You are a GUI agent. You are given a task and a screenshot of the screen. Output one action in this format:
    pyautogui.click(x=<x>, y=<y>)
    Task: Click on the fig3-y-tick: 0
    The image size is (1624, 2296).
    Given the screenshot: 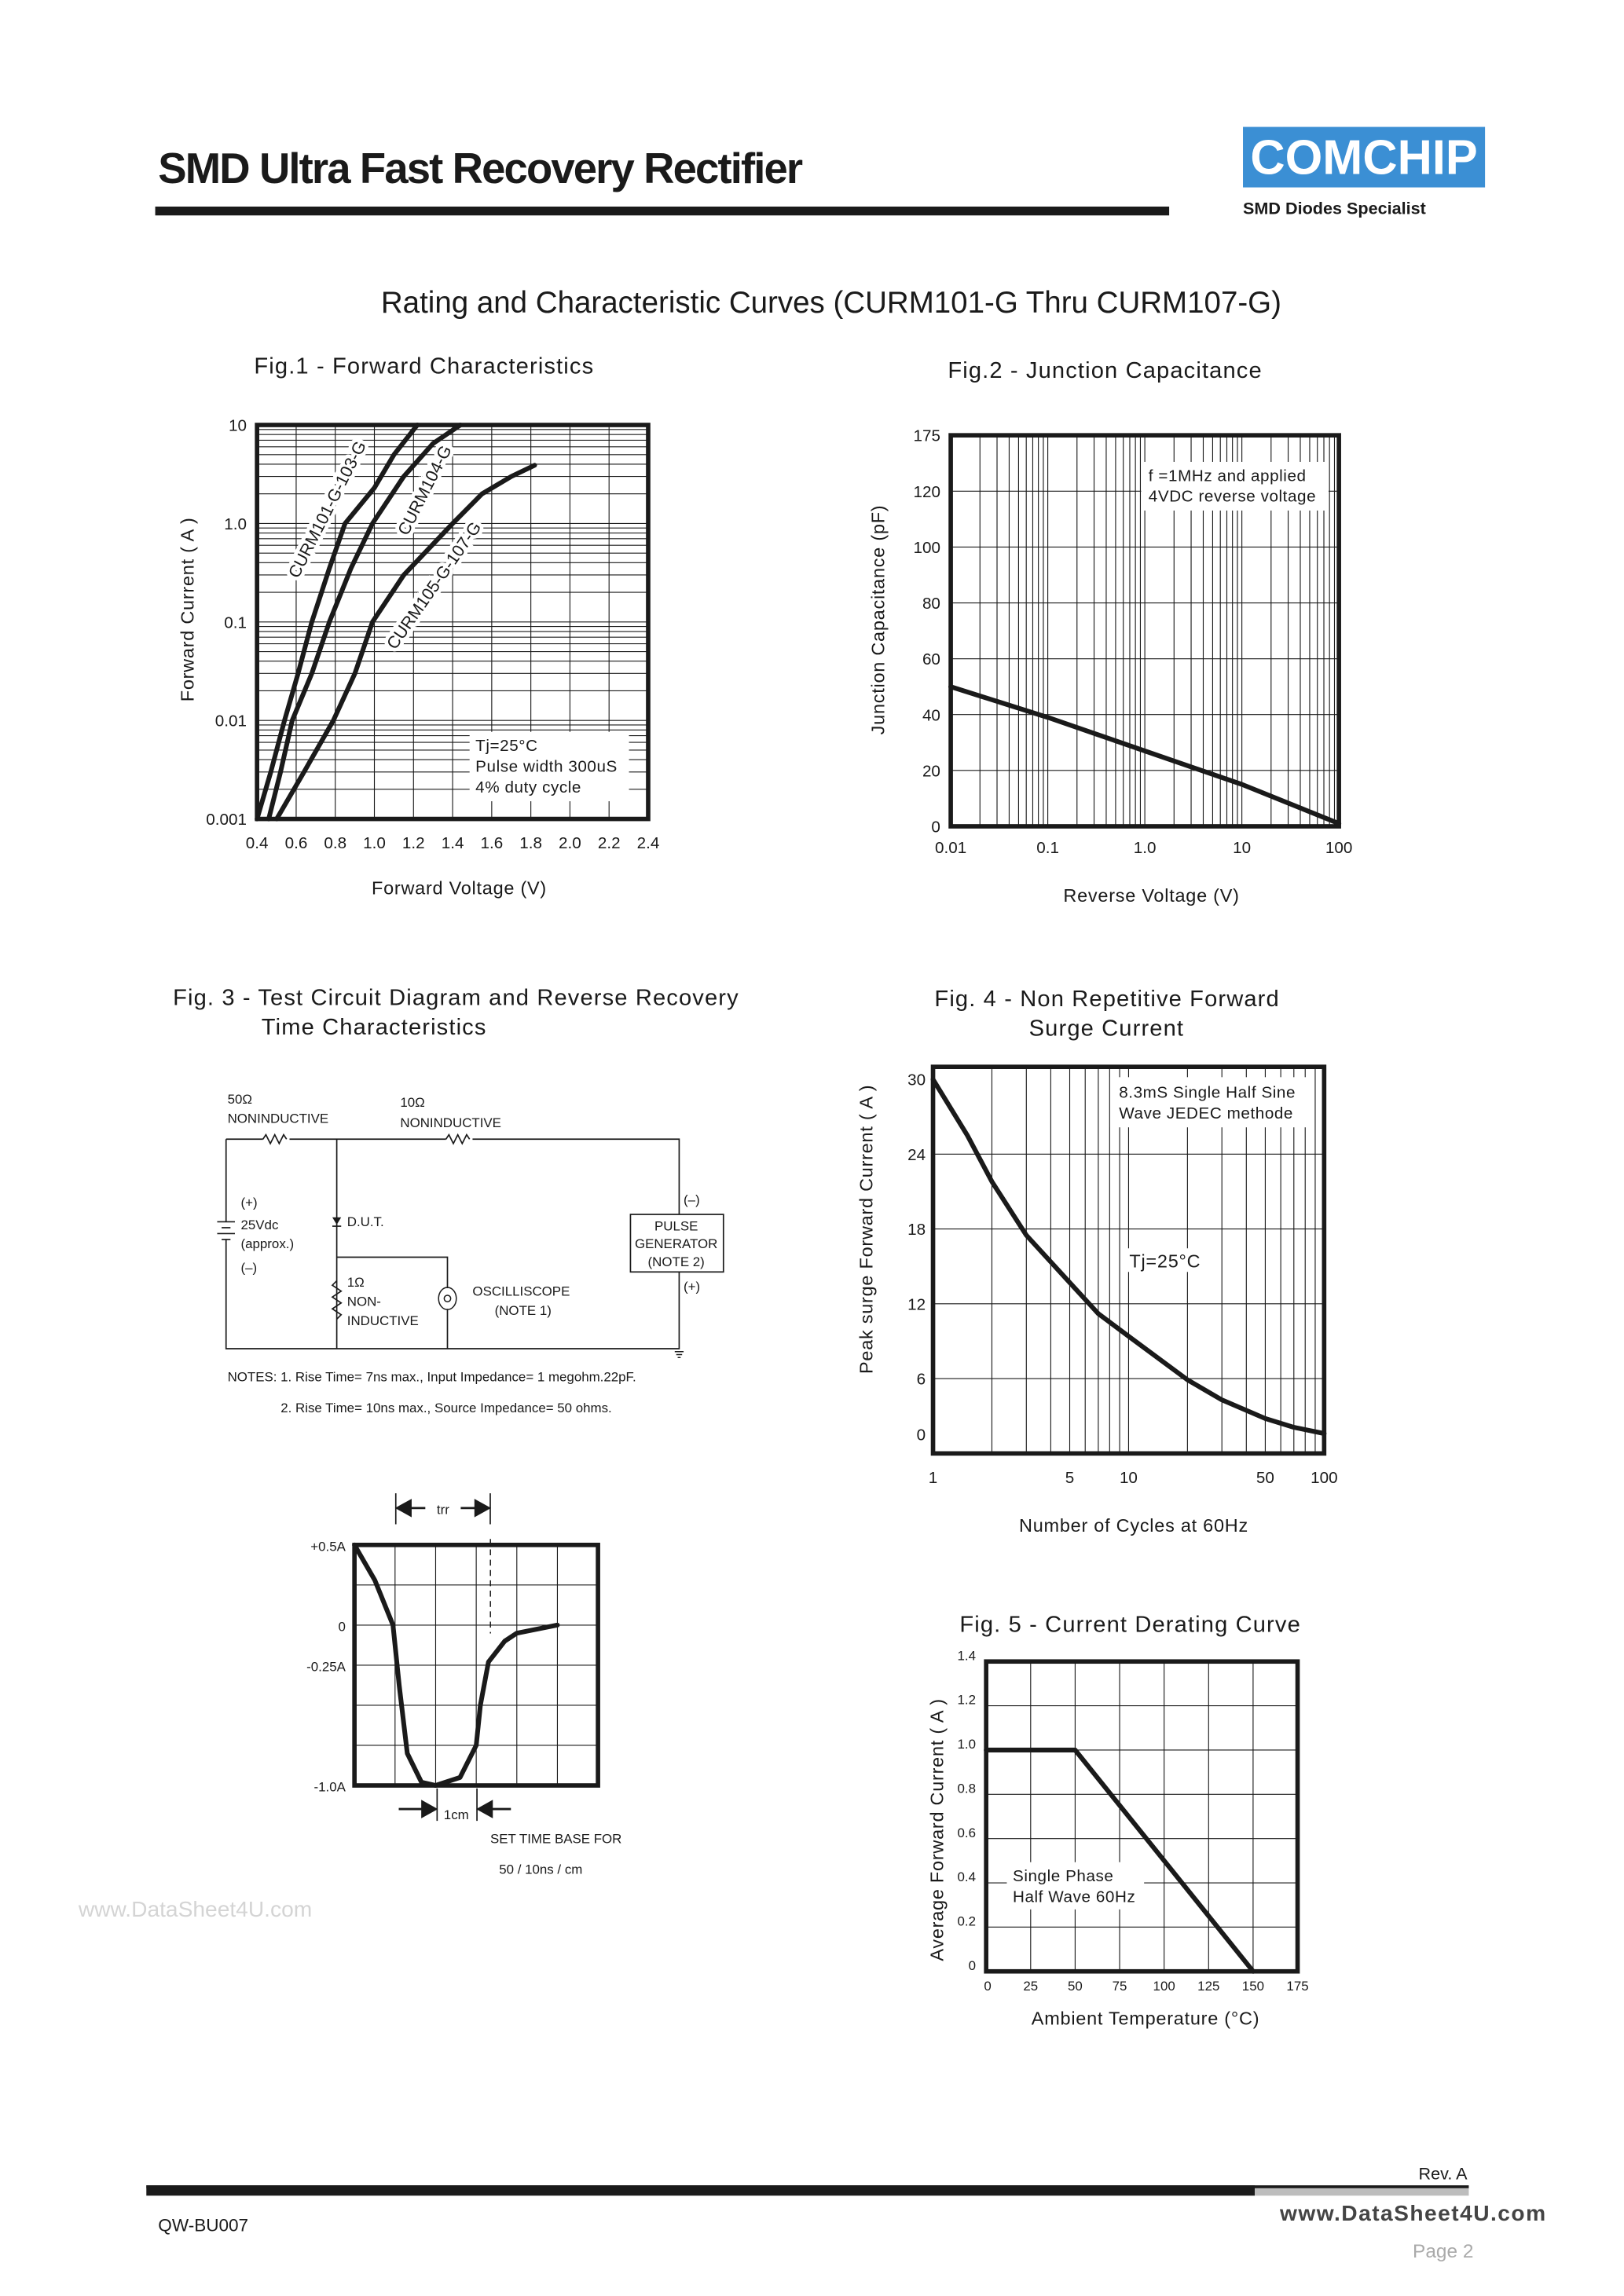 What is the action you would take?
    pyautogui.click(x=341, y=1626)
    